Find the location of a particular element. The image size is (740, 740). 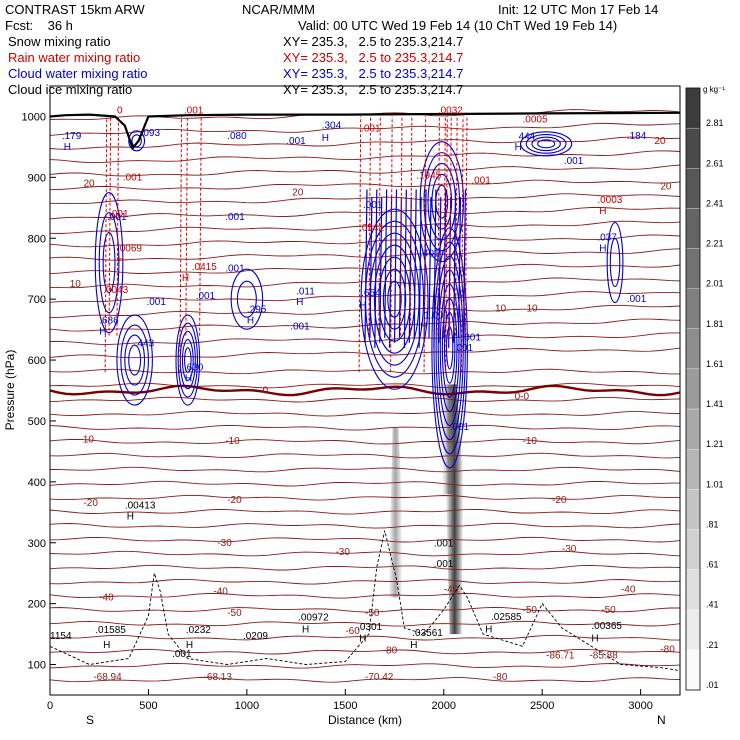

colorbar-tick-label: .61 is located at coordinates (712, 565).